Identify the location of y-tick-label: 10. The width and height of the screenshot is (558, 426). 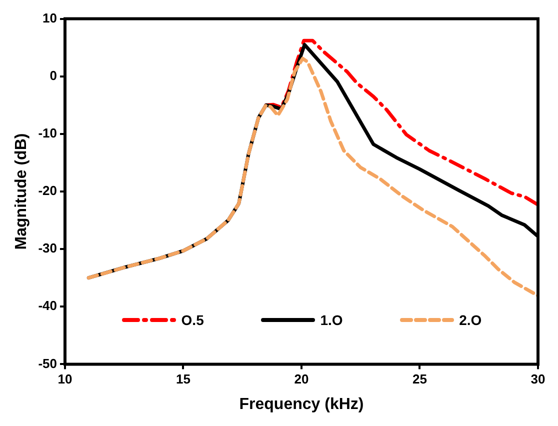
(49, 18).